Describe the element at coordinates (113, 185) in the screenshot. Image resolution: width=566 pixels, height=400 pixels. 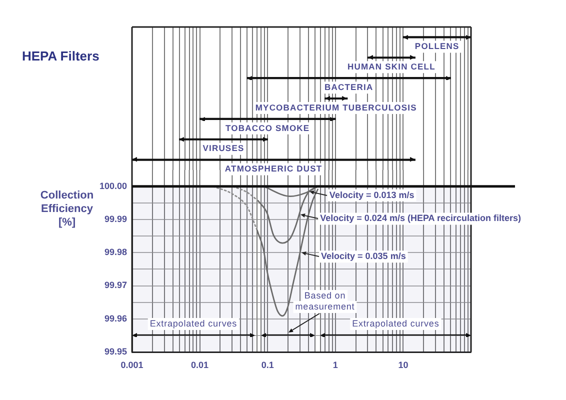
I see `y-tick-label: 100.00` at that location.